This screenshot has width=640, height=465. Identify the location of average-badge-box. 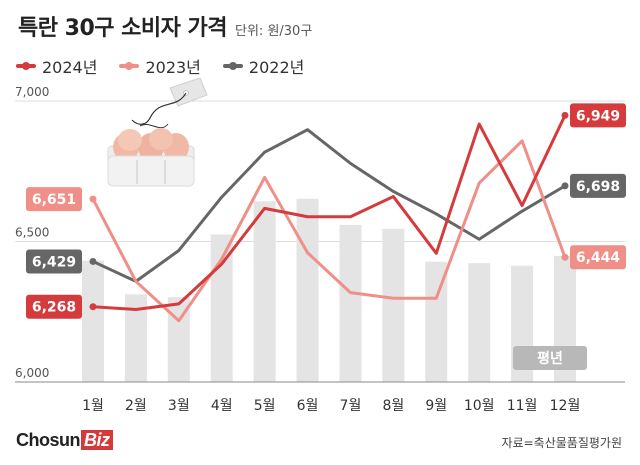
(550, 358).